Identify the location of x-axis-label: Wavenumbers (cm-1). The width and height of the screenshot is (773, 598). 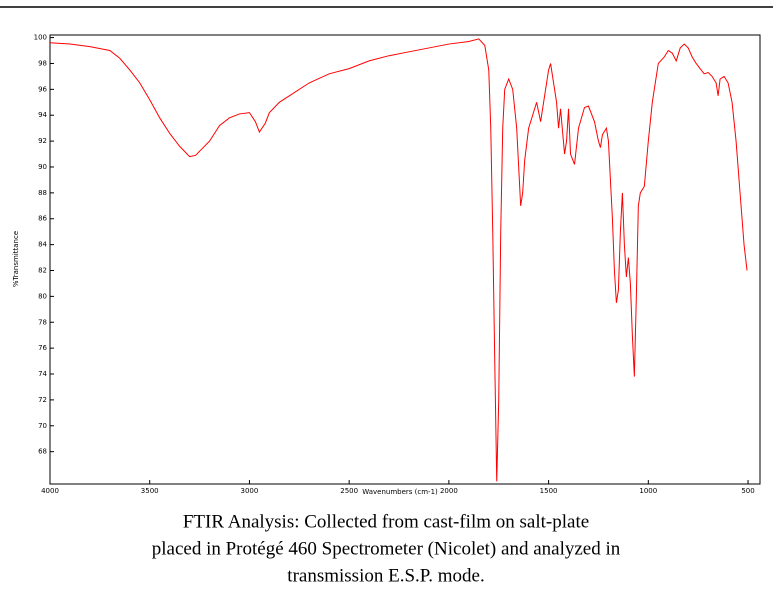
(400, 492).